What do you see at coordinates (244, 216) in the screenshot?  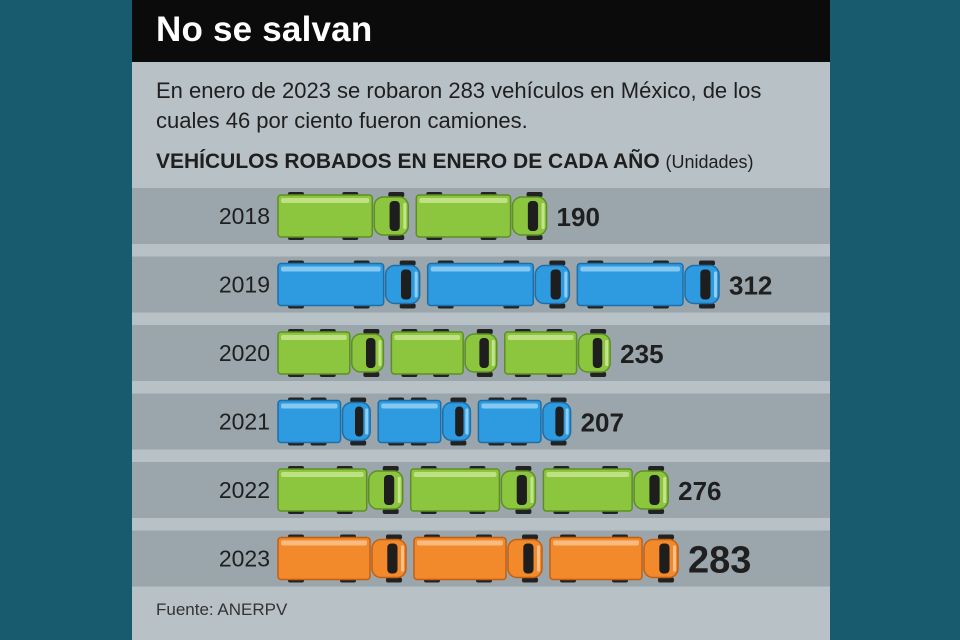 I see `category-label: 2018` at bounding box center [244, 216].